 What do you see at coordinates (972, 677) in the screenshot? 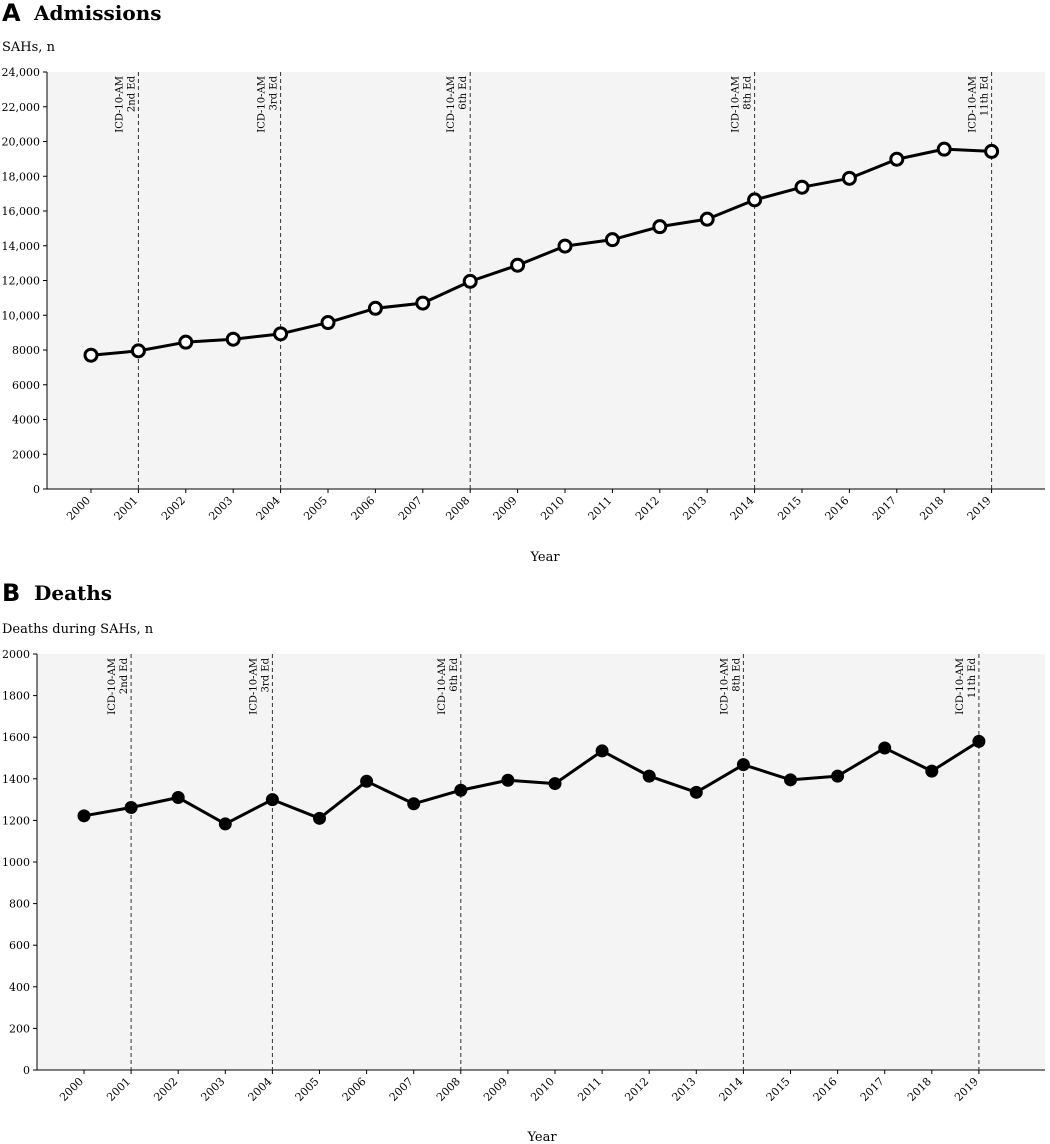
I see `panel-b-edition-label-line2: 11th Ed` at bounding box center [972, 677].